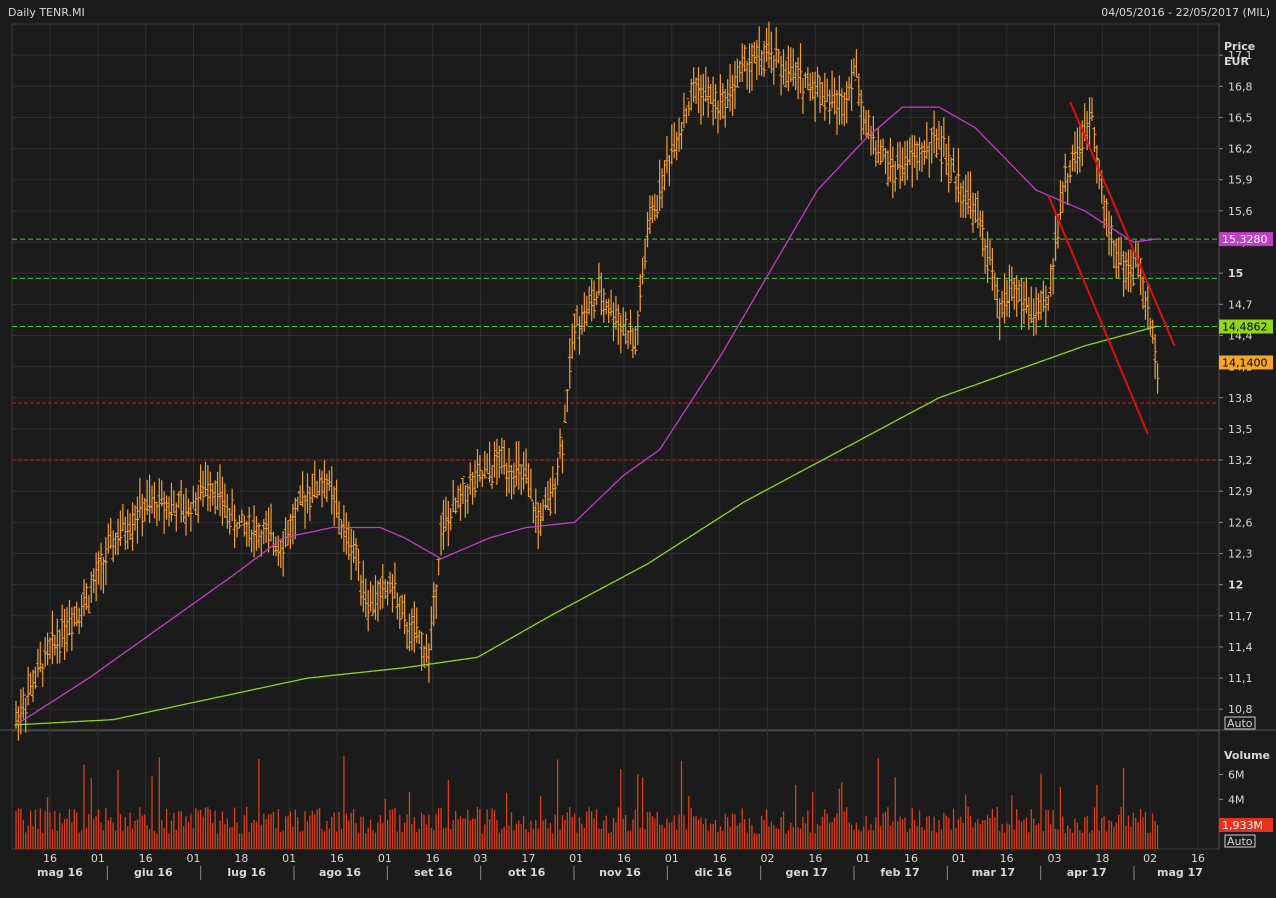  I want to click on volume-auto-label: Auto, so click(1240, 841).